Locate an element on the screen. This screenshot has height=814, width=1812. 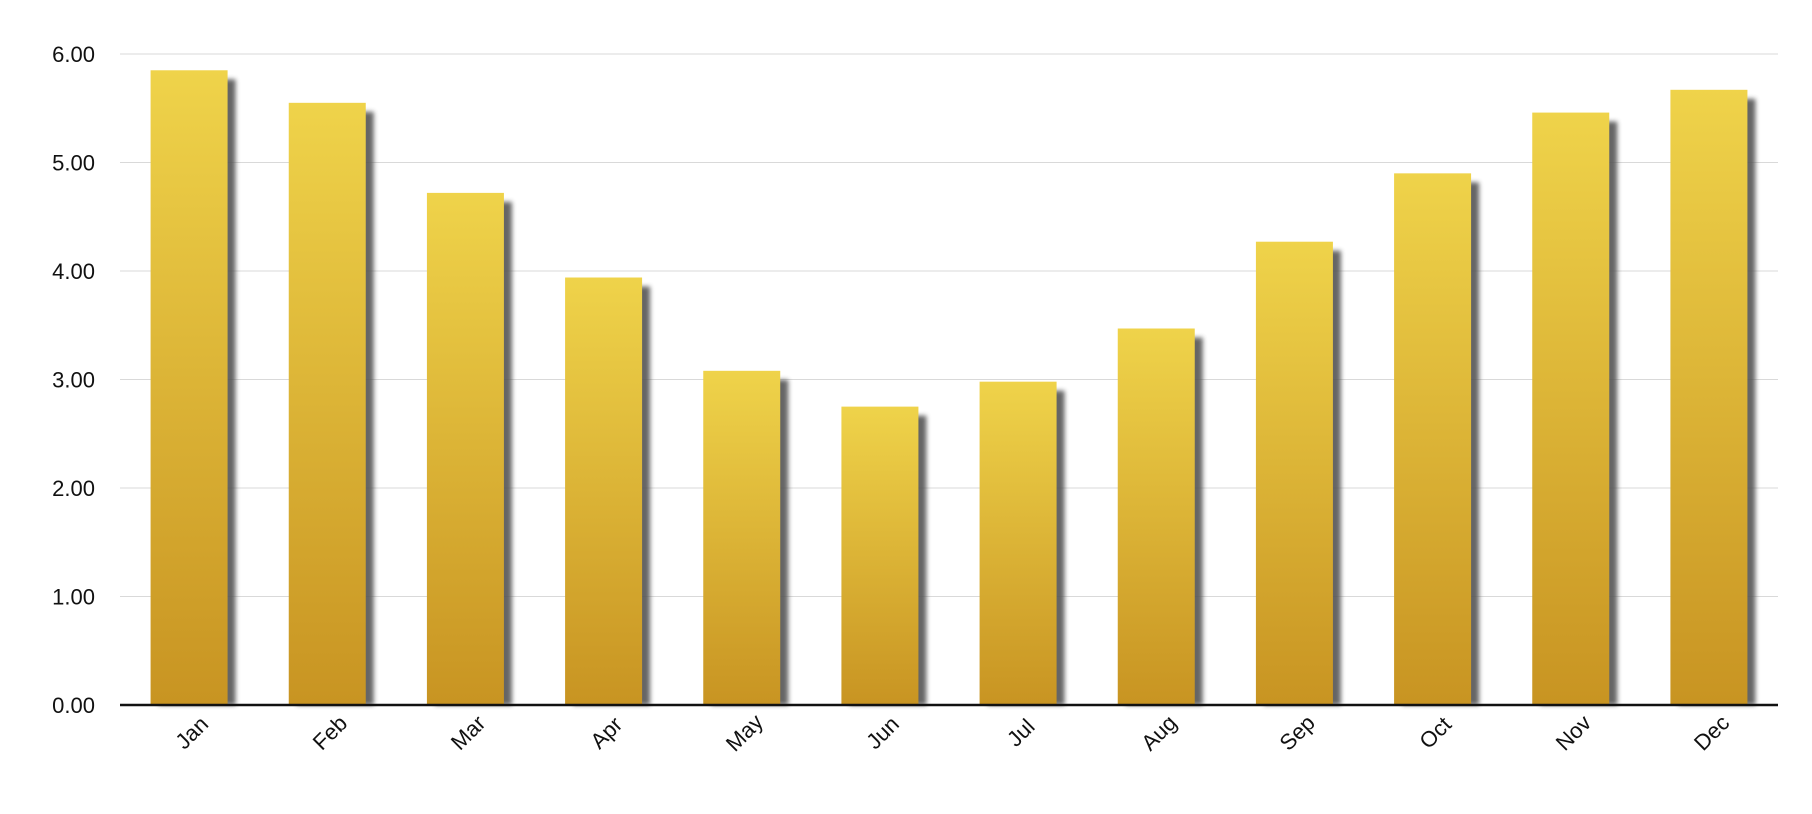
x-category-label: Mar is located at coordinates (468, 732).